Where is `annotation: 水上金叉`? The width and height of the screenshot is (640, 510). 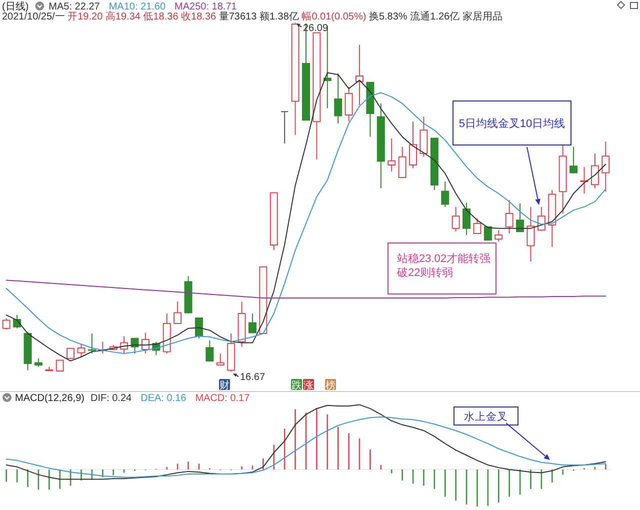 annotation: 水上金叉 is located at coordinates (486, 416).